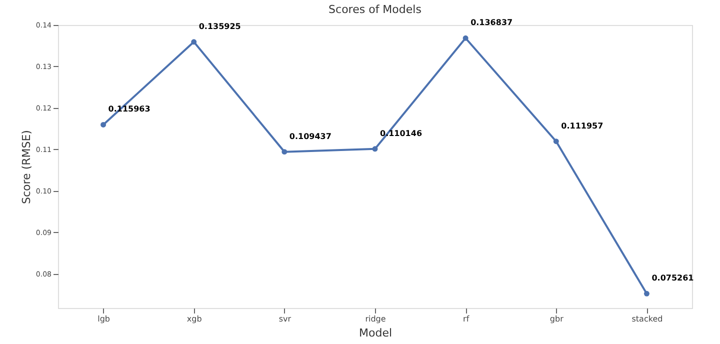 The width and height of the screenshot is (720, 344). Describe the element at coordinates (647, 319) in the screenshot. I see `x-tick-label: stacked` at that location.